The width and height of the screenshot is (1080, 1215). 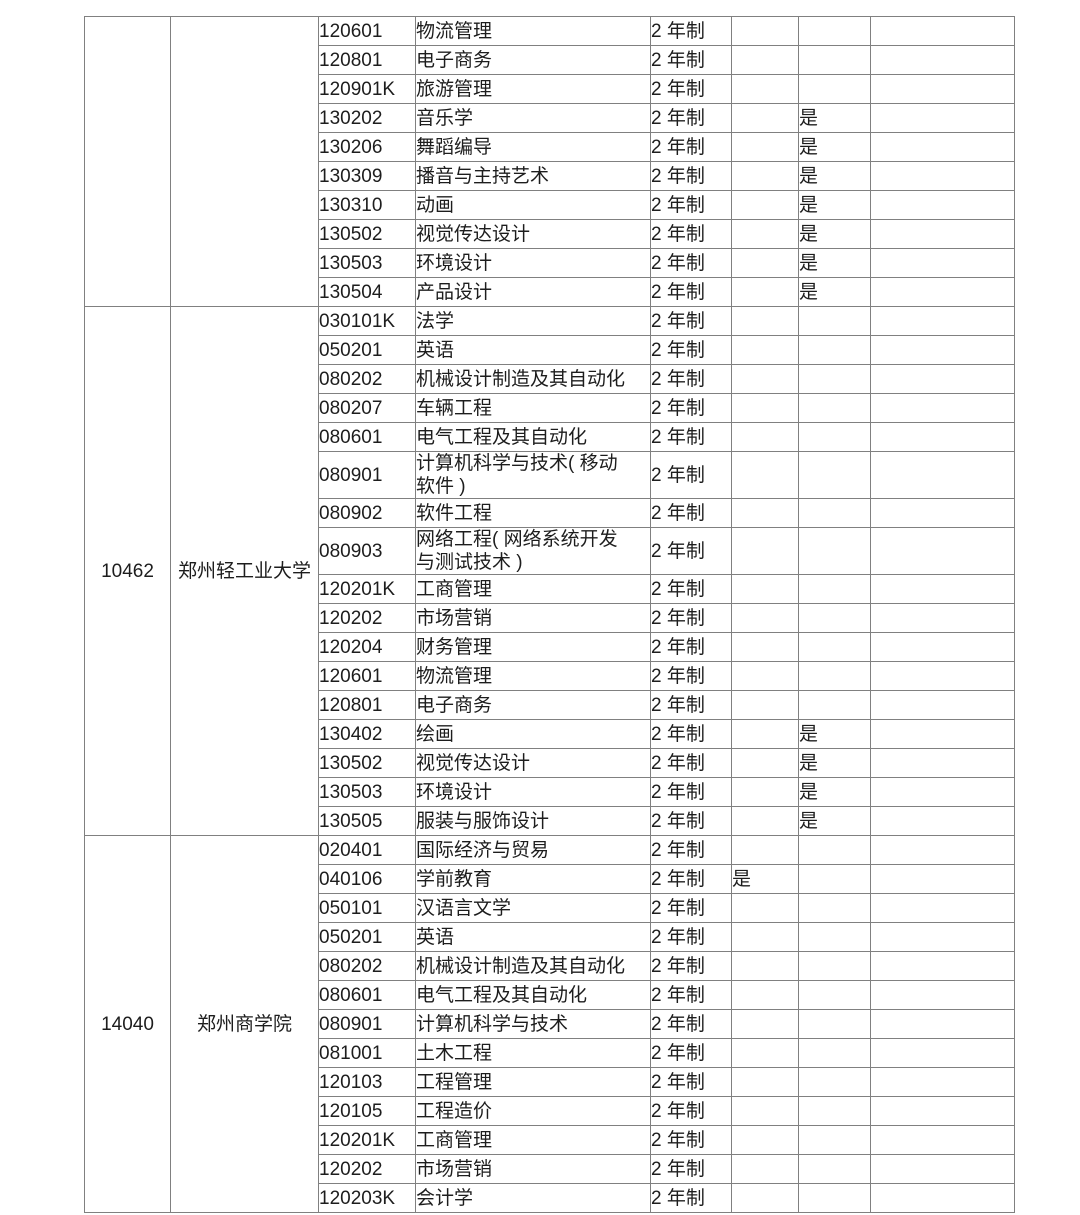 What do you see at coordinates (533, 937) in the screenshot?
I see `major-name-cell: 英语` at bounding box center [533, 937].